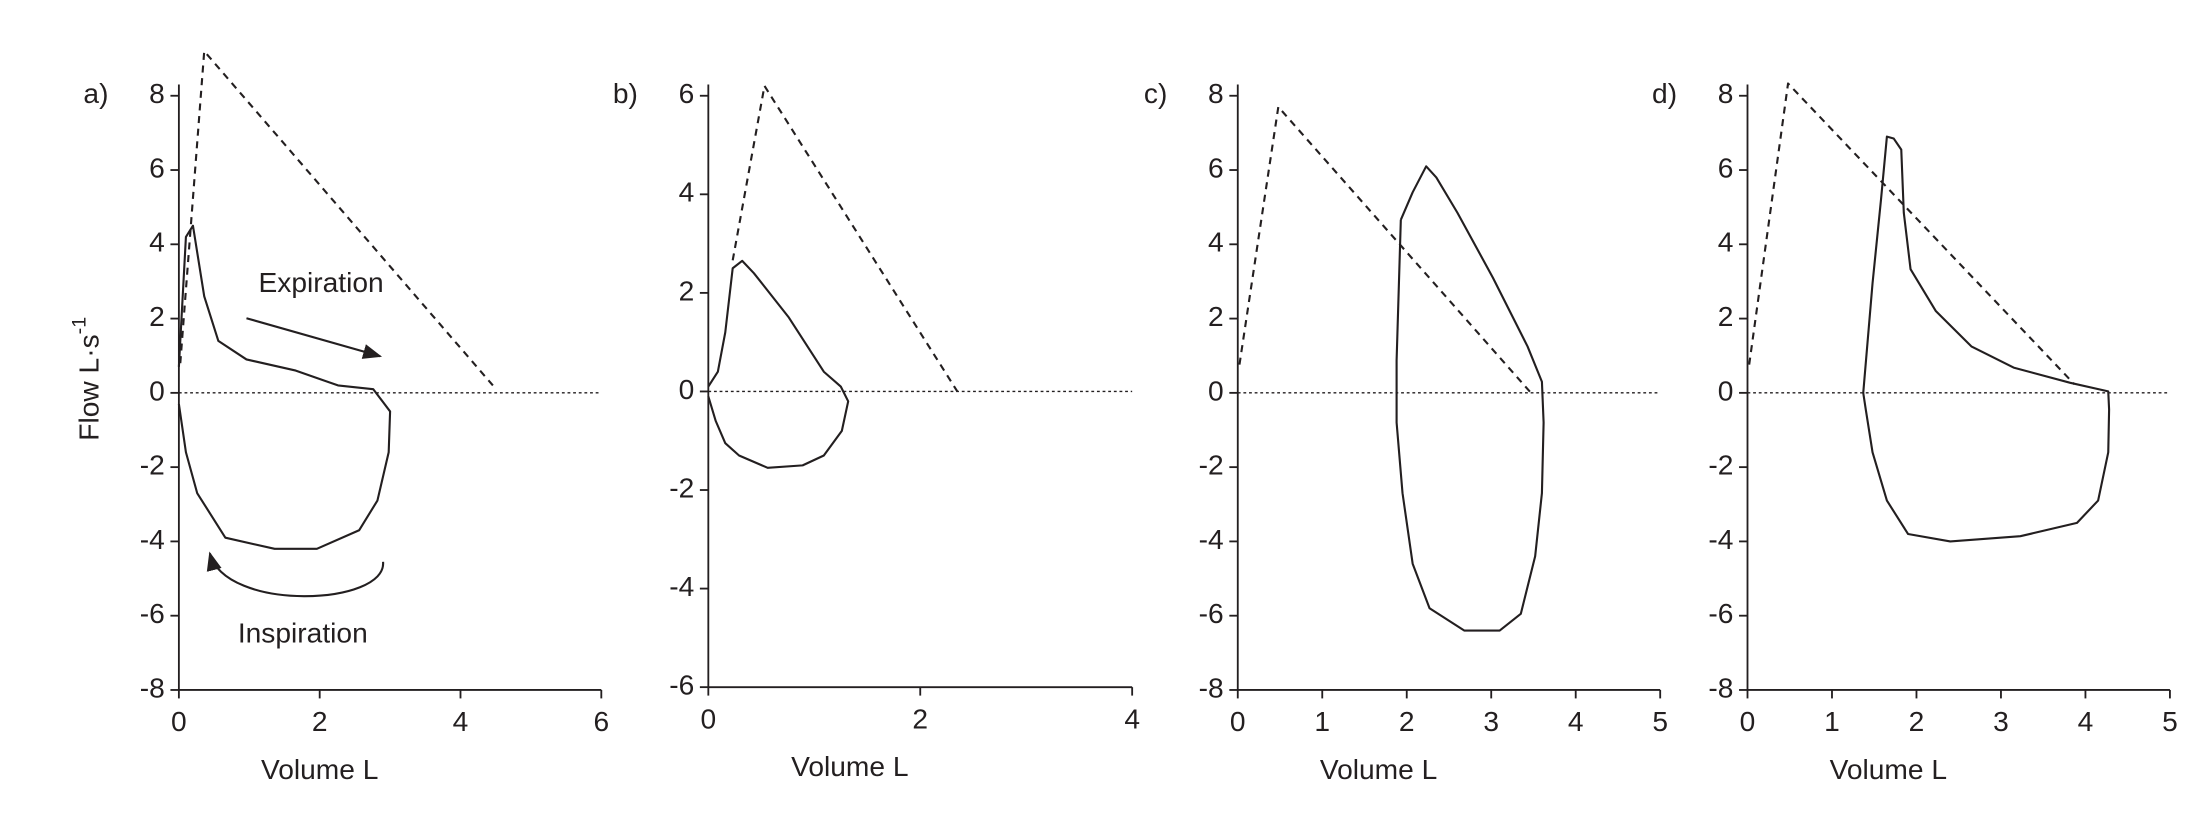  What do you see at coordinates (314, 338) in the screenshot?
I see `expiration-arrow` at bounding box center [314, 338].